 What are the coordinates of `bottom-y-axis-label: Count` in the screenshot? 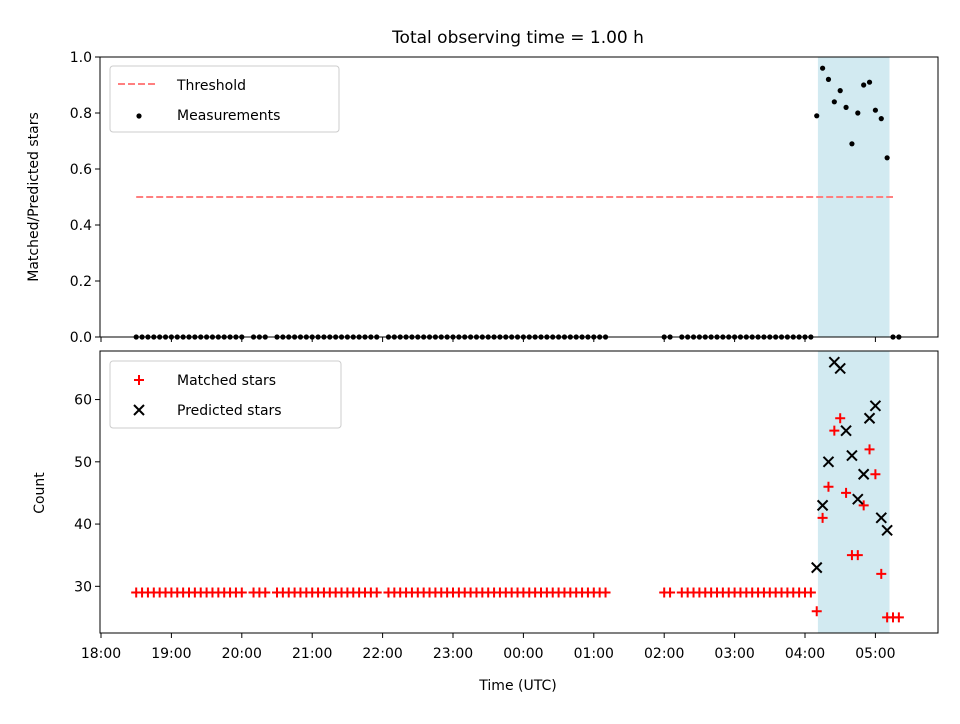 It's located at (40, 493).